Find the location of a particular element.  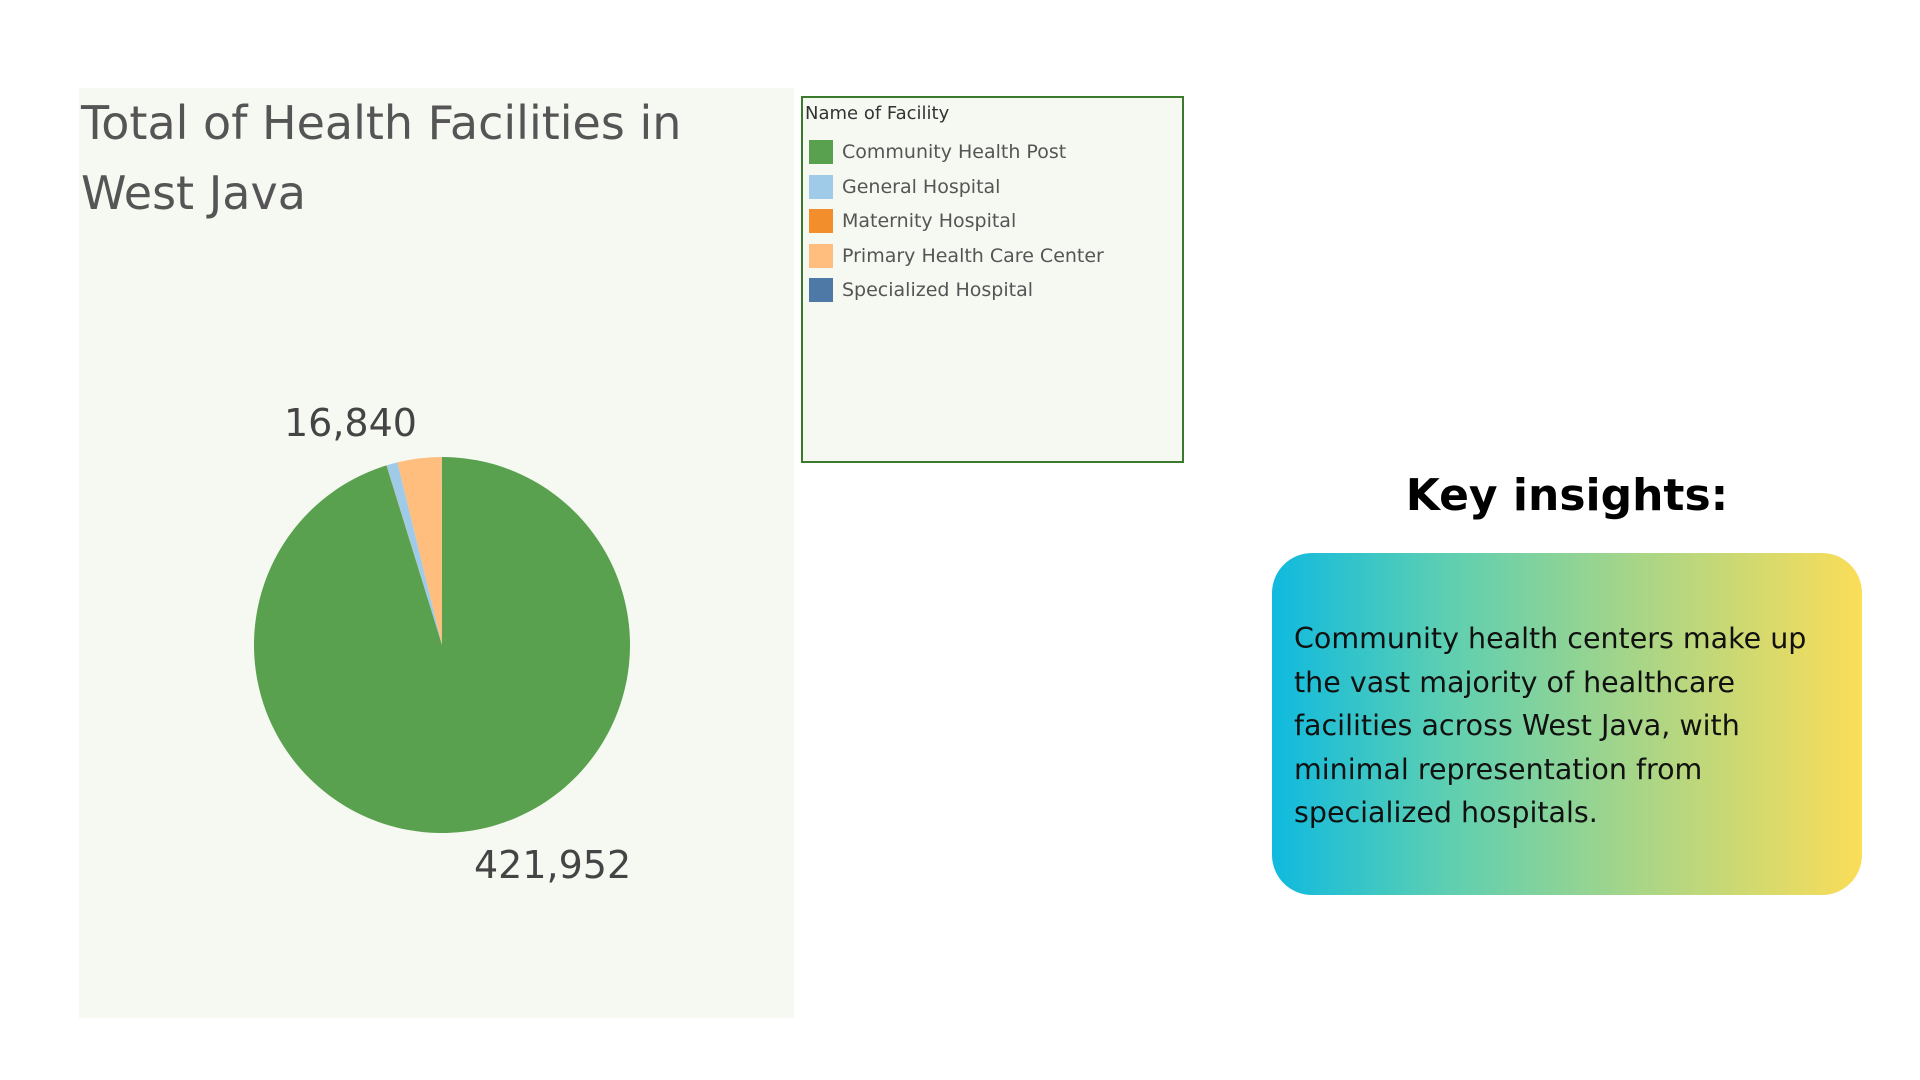

legend-item: Primary Health Care Center is located at coordinates (956, 256).